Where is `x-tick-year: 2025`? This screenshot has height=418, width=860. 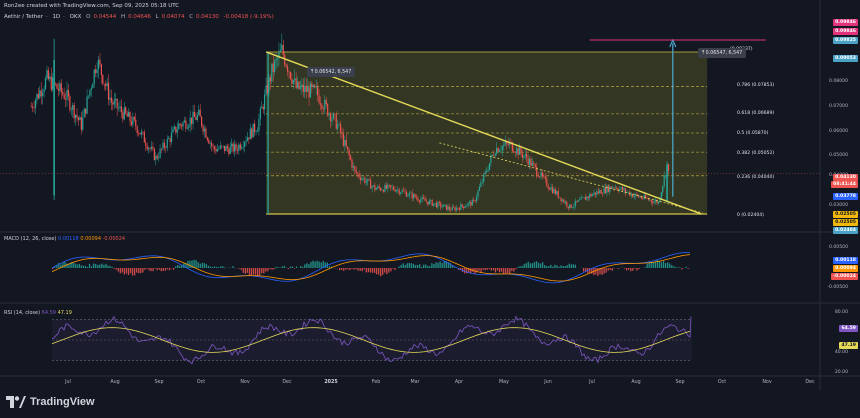
x-tick-year: 2025 is located at coordinates (331, 382).